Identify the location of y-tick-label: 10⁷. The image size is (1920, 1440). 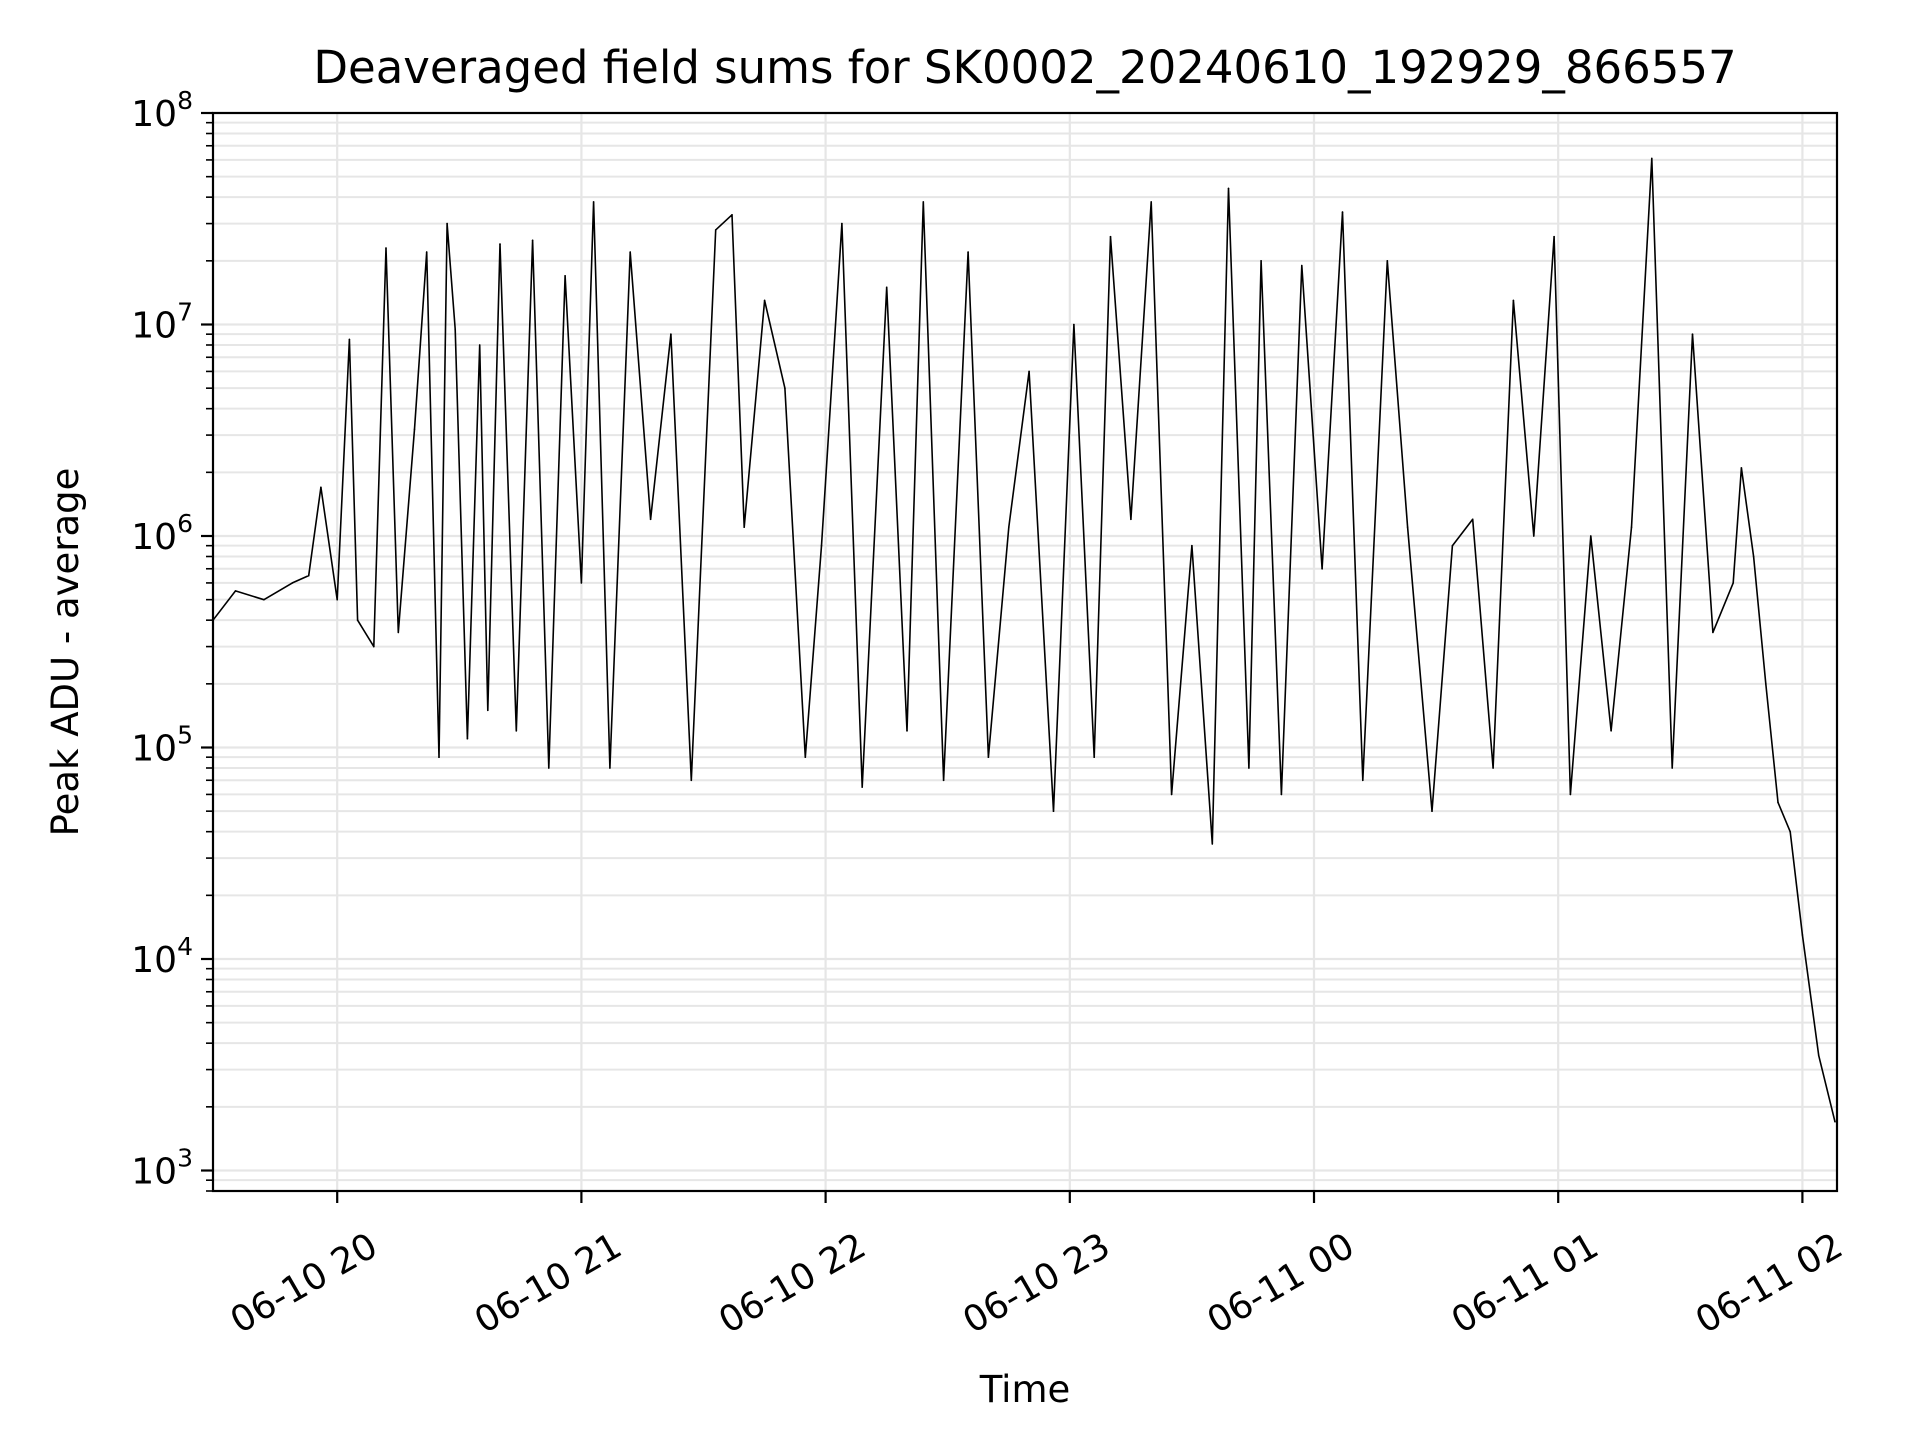
(162, 322).